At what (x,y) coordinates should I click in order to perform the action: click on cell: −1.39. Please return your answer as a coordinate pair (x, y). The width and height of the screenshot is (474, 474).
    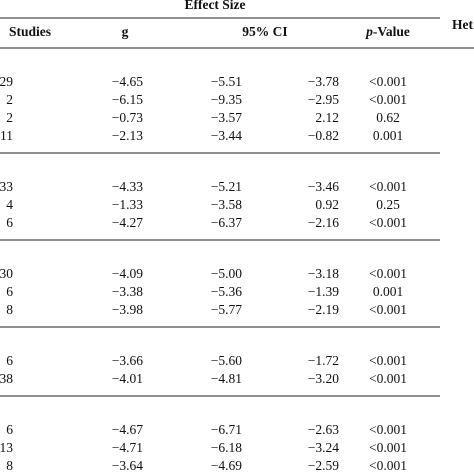
    Looking at the image, I should click on (323, 291).